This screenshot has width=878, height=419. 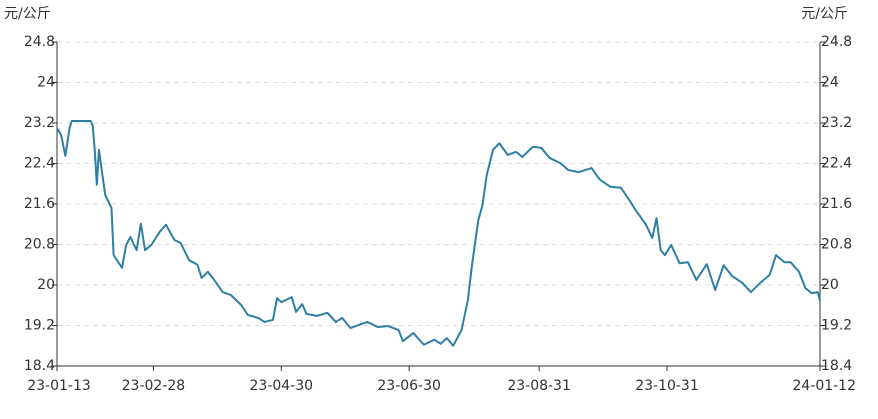 I want to click on y-tick-label: 23.2, so click(x=39, y=123).